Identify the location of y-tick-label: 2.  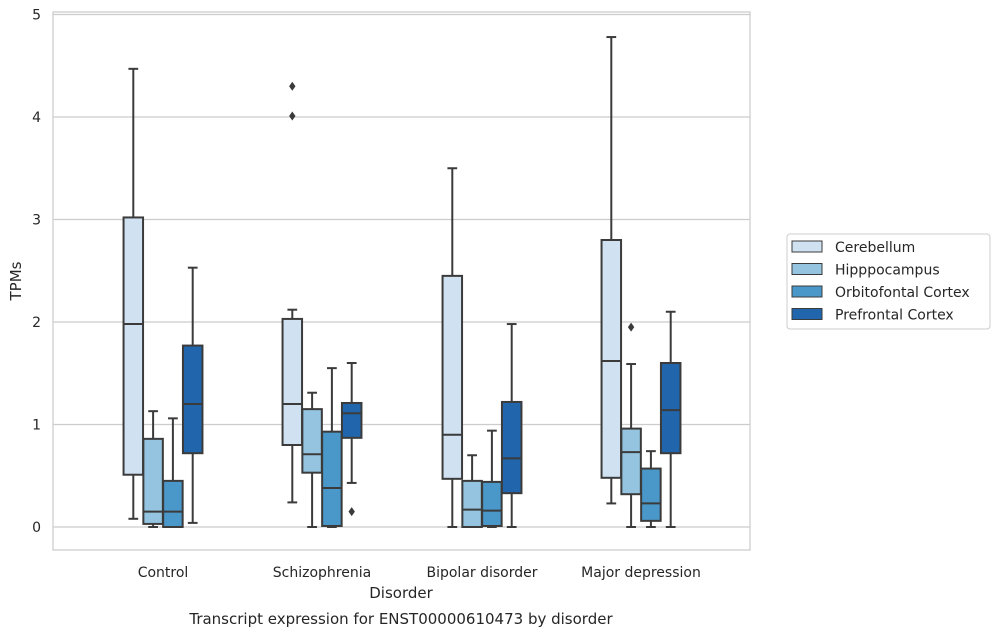
(36, 323).